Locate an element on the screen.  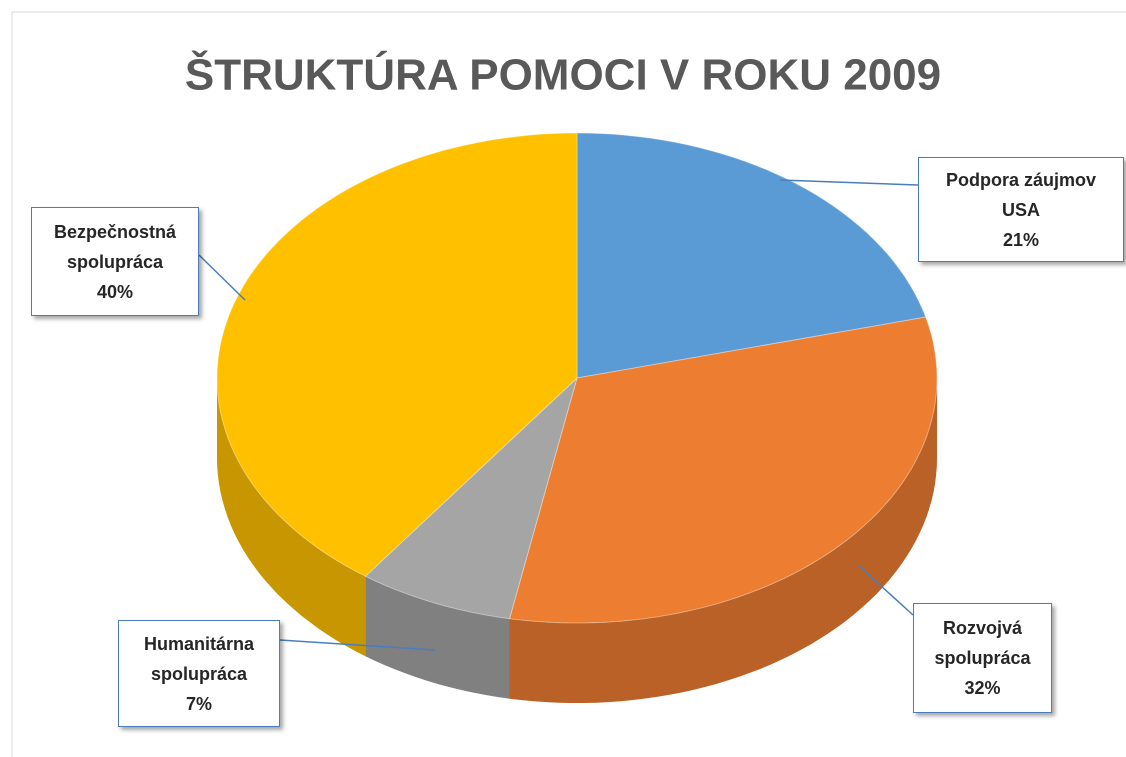
data-label: Rozvojvá spolupráca 32% is located at coordinates (982, 658).